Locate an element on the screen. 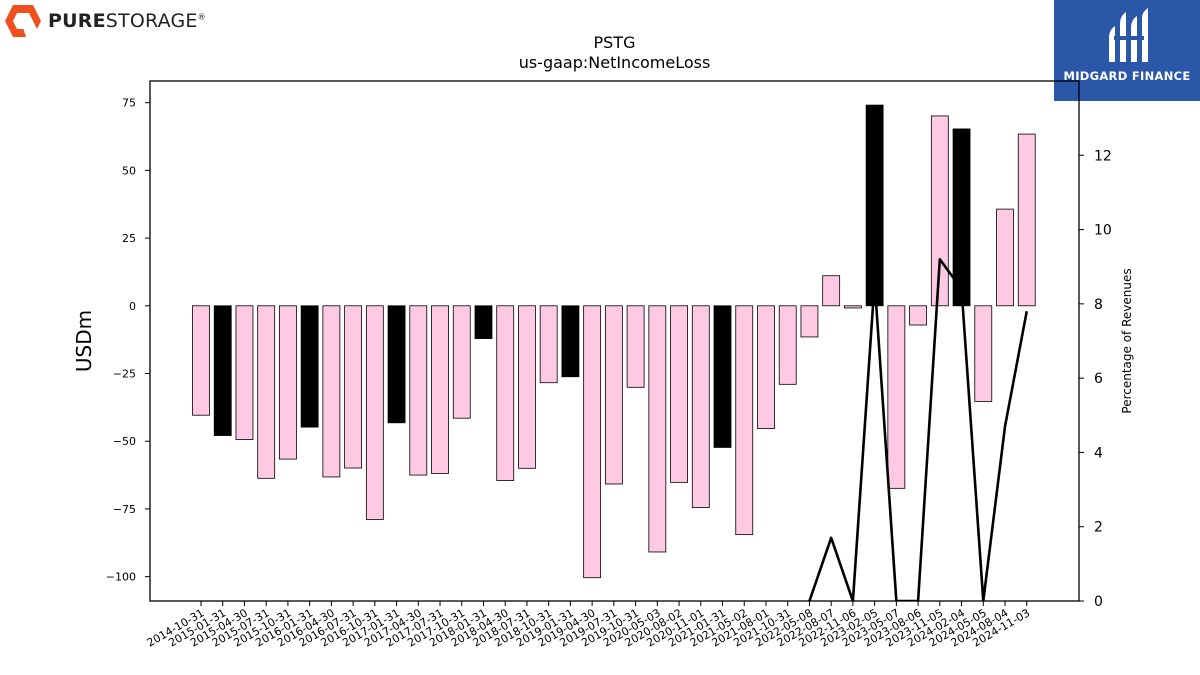 This screenshot has width=1200, height=675. y2-tick-label: 6 is located at coordinates (1098, 379).